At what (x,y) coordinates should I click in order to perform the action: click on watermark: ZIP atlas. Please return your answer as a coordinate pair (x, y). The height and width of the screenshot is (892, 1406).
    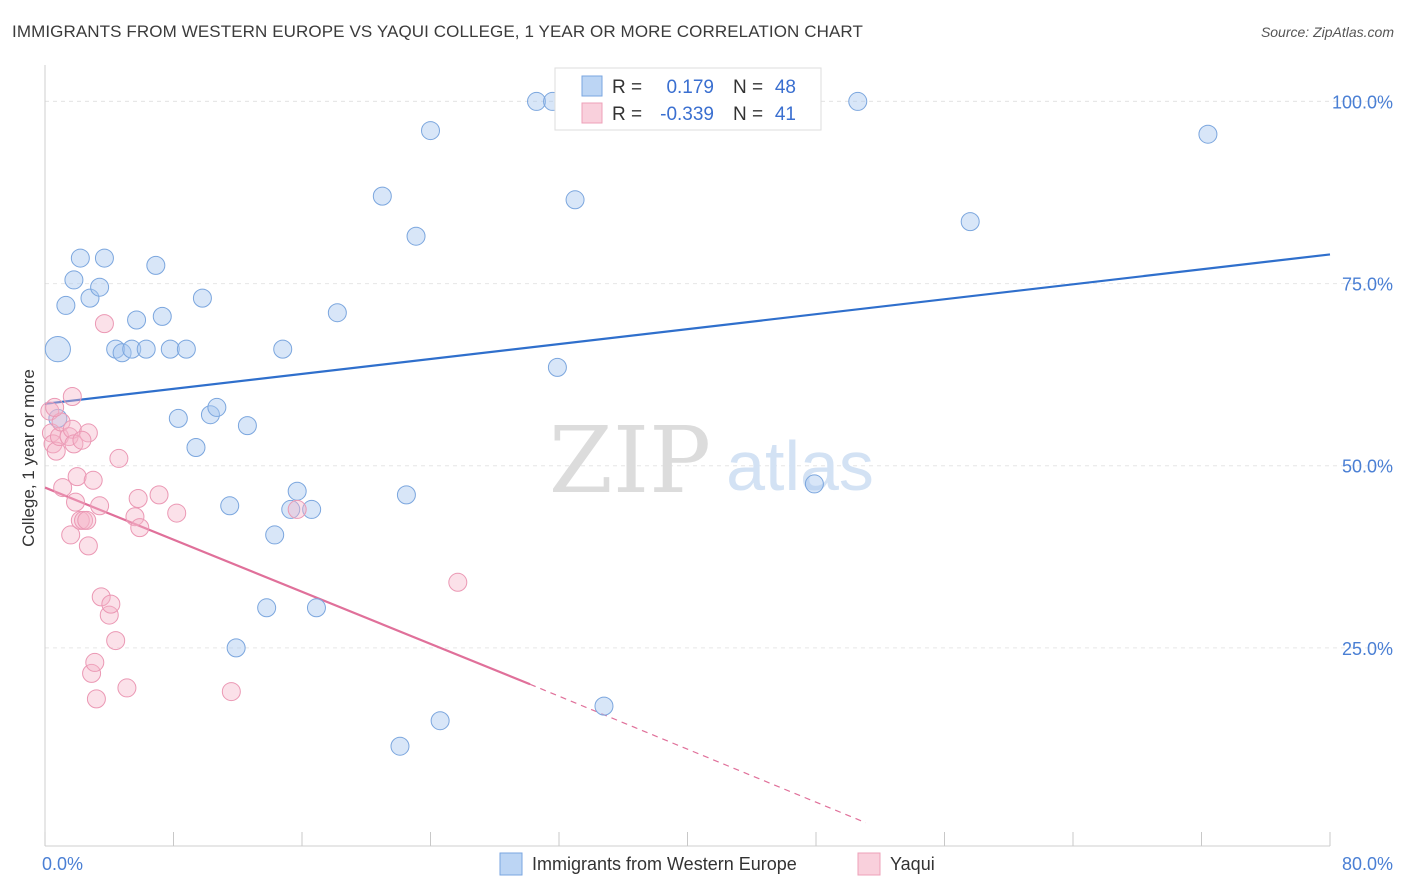
    Looking at the image, I should click on (711, 460).